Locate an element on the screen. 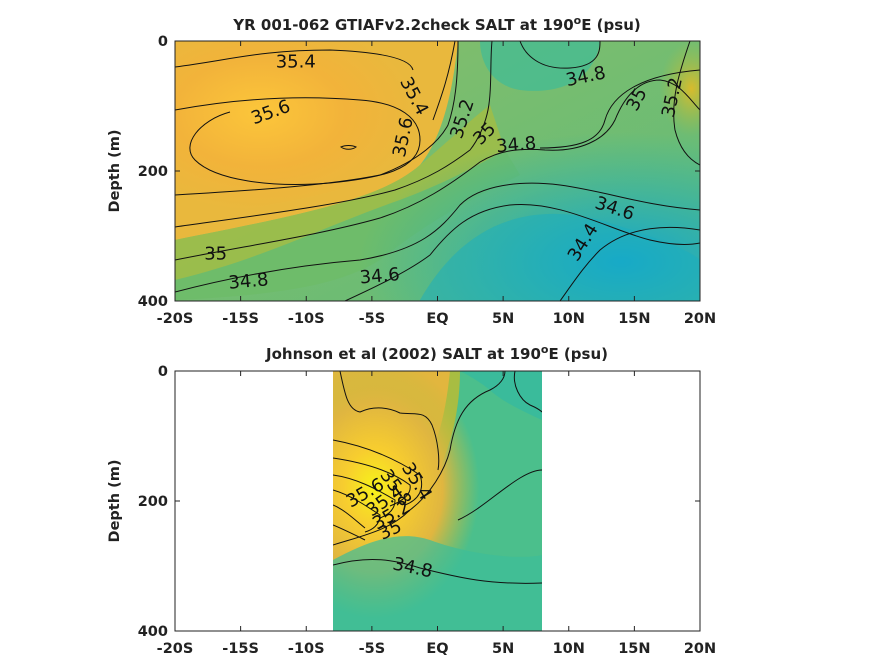 The image size is (875, 656). contour-label: 34.6 is located at coordinates (380, 276).